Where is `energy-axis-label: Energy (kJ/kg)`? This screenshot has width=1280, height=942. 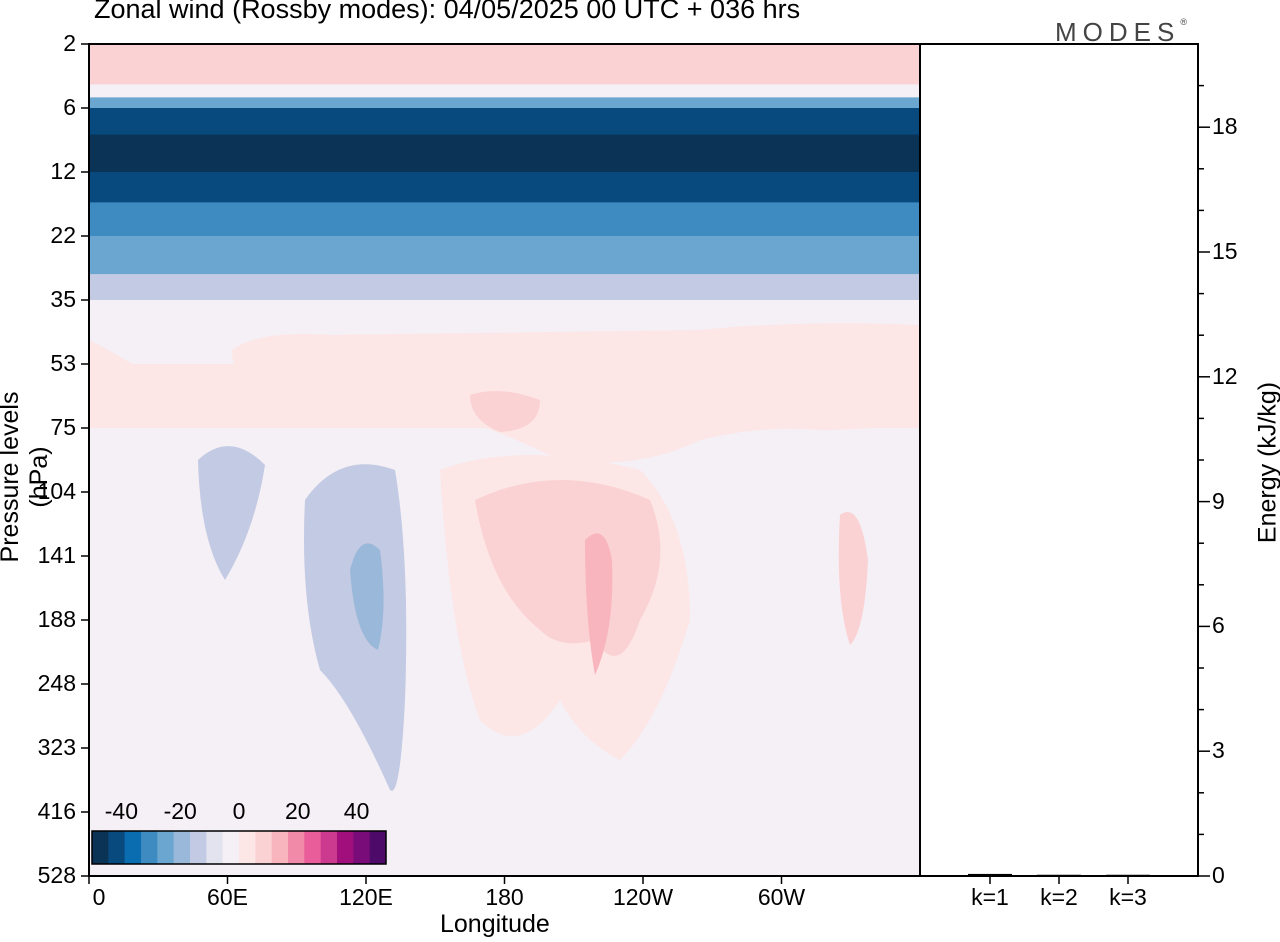 energy-axis-label: Energy (kJ/kg) is located at coordinates (1266, 462).